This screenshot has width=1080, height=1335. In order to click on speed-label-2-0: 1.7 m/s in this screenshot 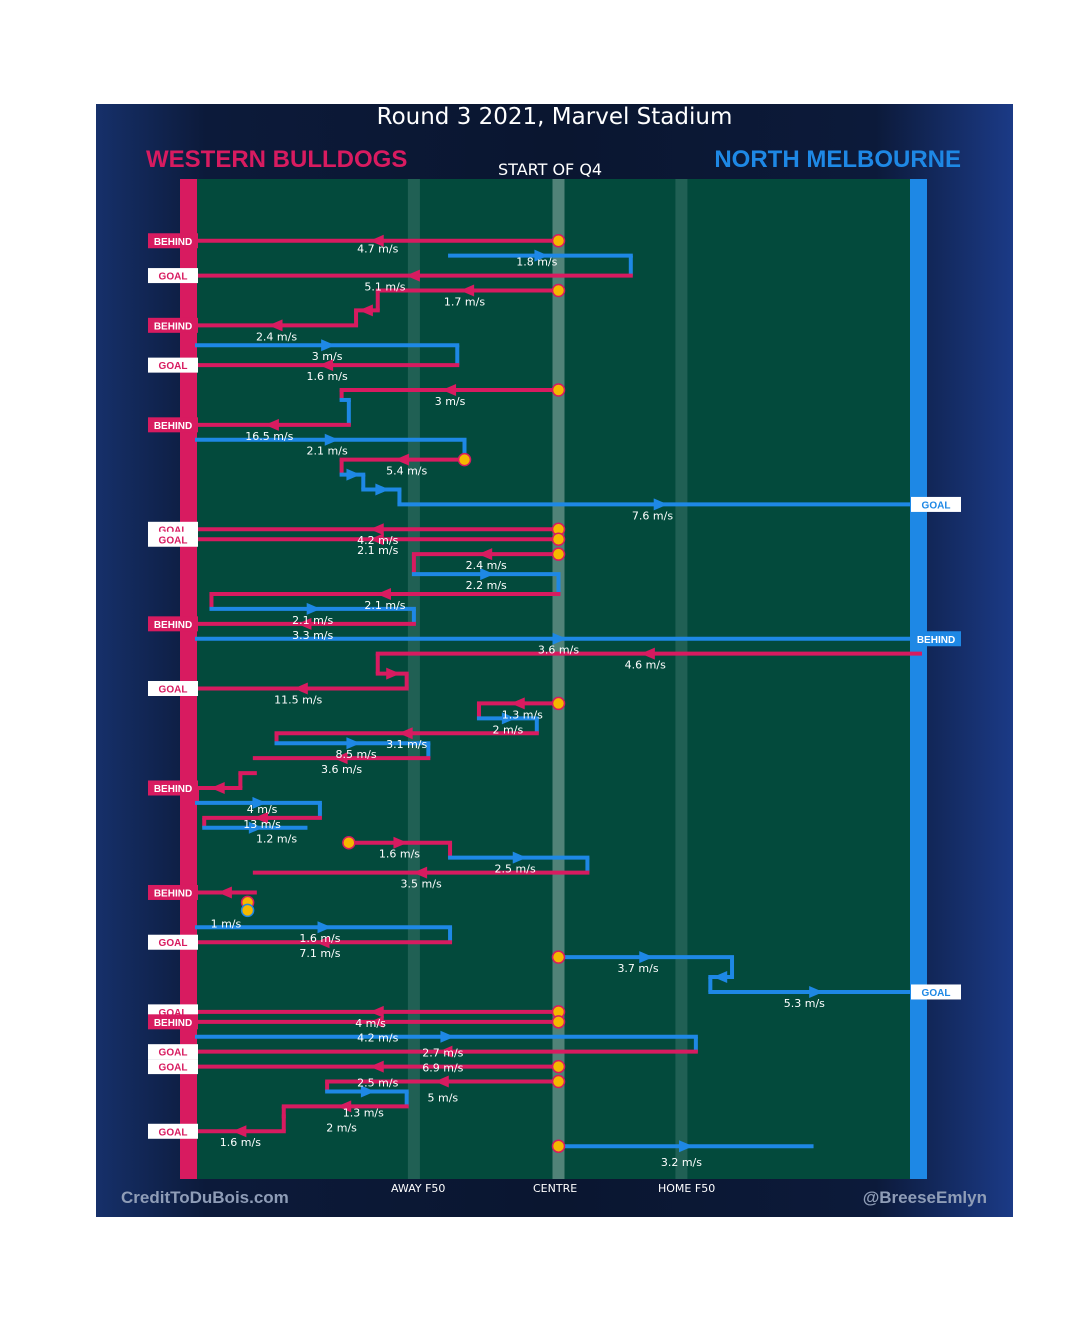, I will do `click(464, 301)`.